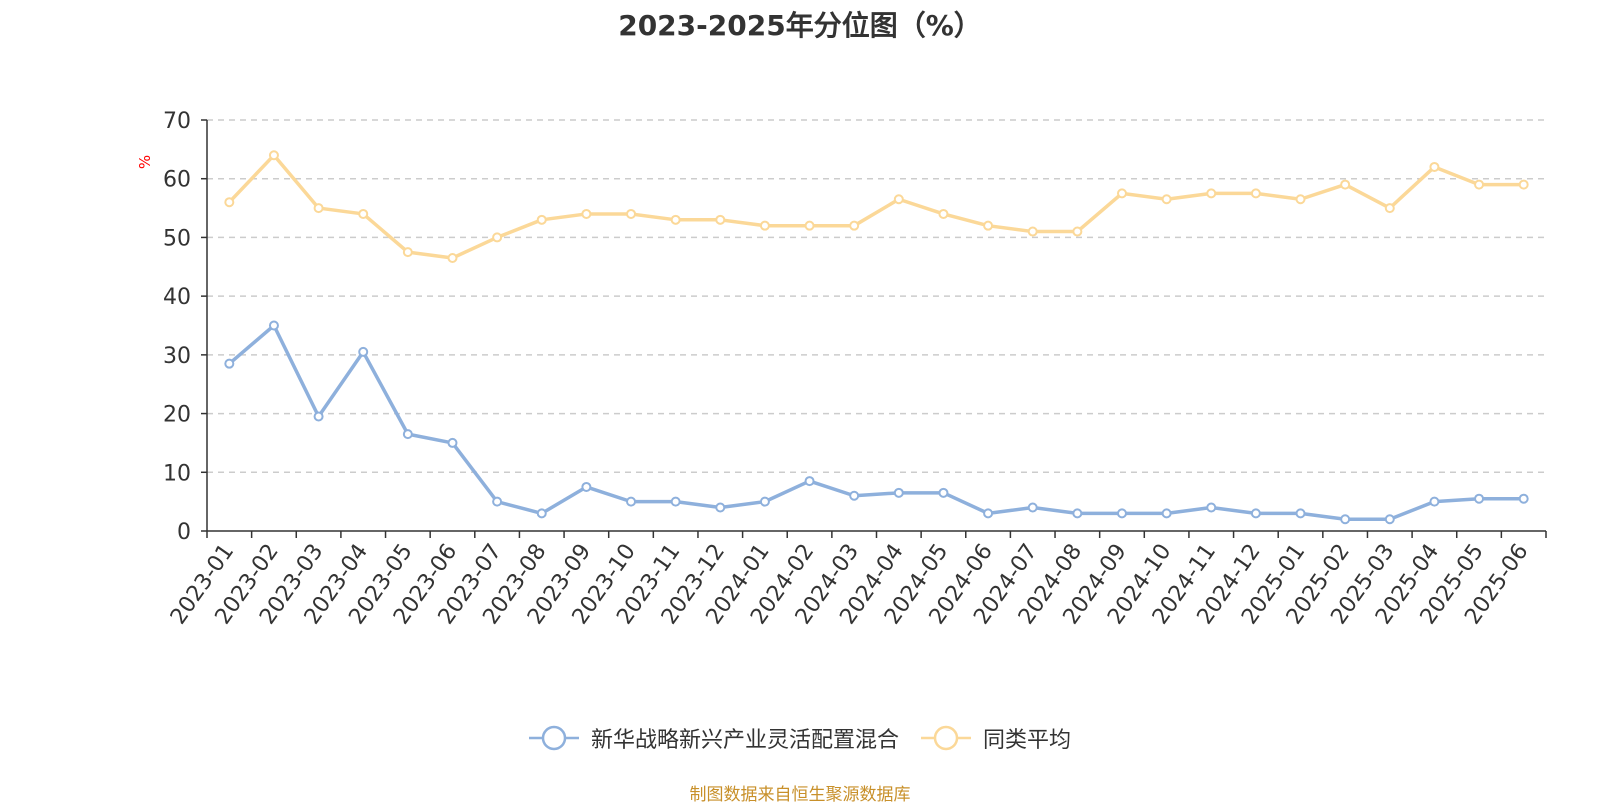  Describe the element at coordinates (177, 356) in the screenshot. I see `y-tick-label: 30` at that location.